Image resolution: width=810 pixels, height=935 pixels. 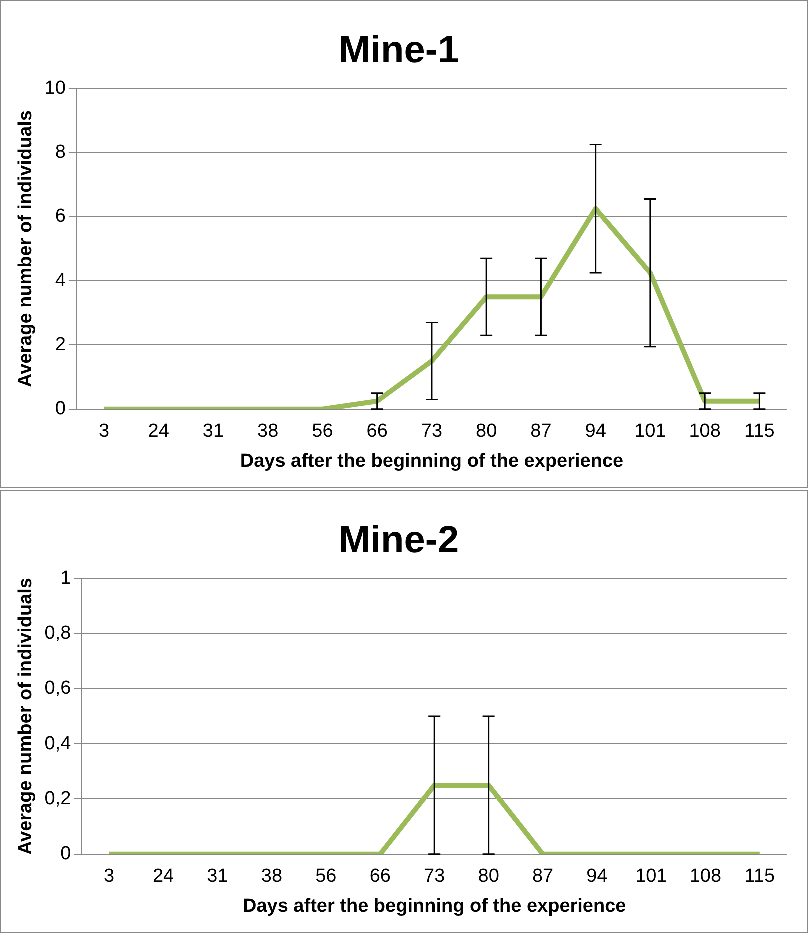 What do you see at coordinates (60, 345) in the screenshot?
I see `y-tick-label: 2` at bounding box center [60, 345].